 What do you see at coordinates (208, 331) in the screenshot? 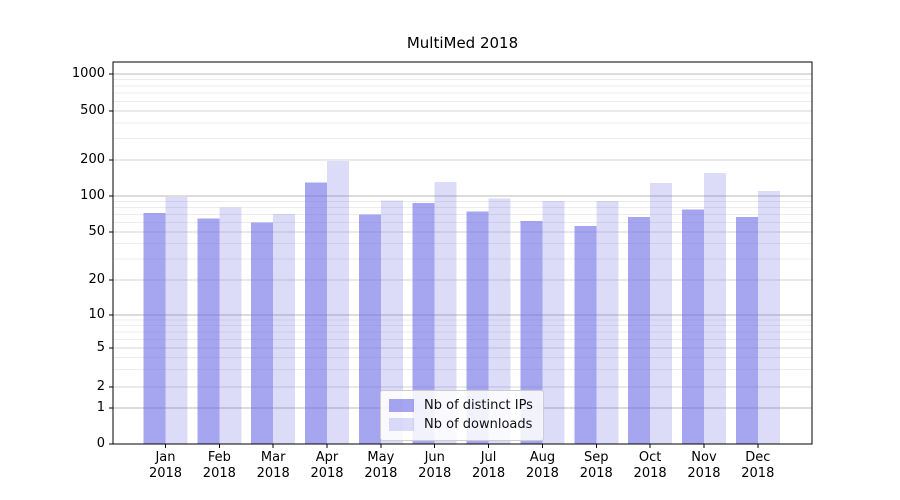
I see `bar-feb-distinct-ips` at bounding box center [208, 331].